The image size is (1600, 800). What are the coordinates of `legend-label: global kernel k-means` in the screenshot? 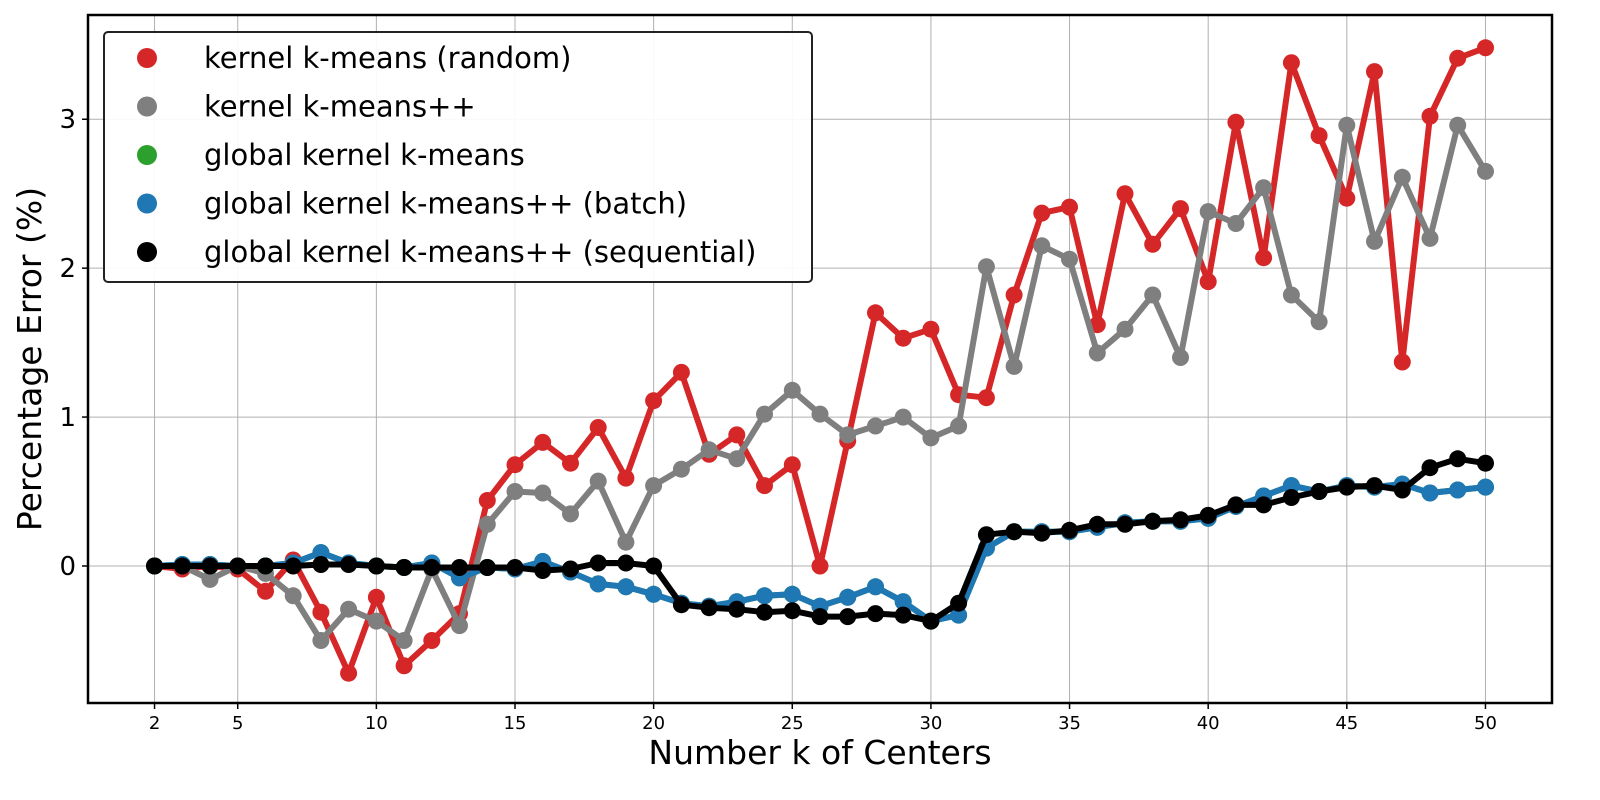 It's located at (364, 155).